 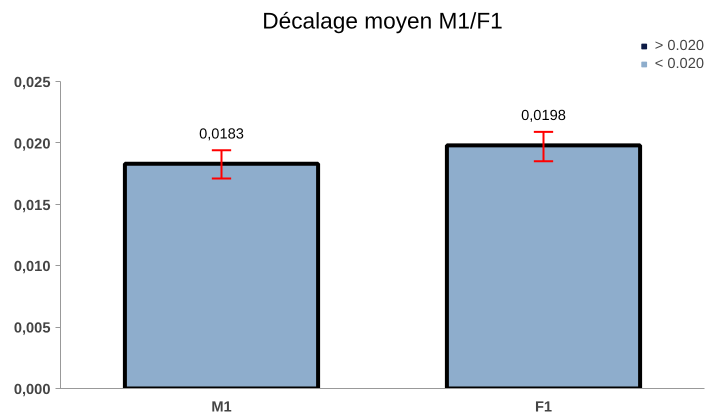 I want to click on legend-label: > 0.020, so click(x=679, y=46).